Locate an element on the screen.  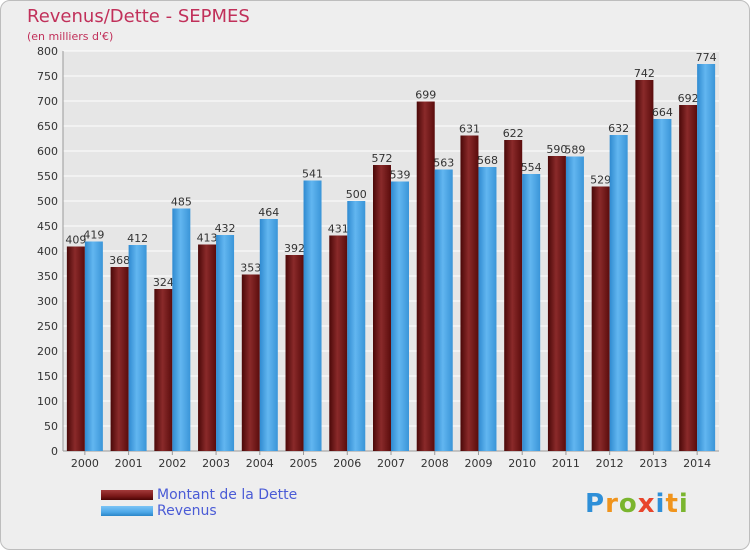
data-label: 632 is located at coordinates (618, 128).